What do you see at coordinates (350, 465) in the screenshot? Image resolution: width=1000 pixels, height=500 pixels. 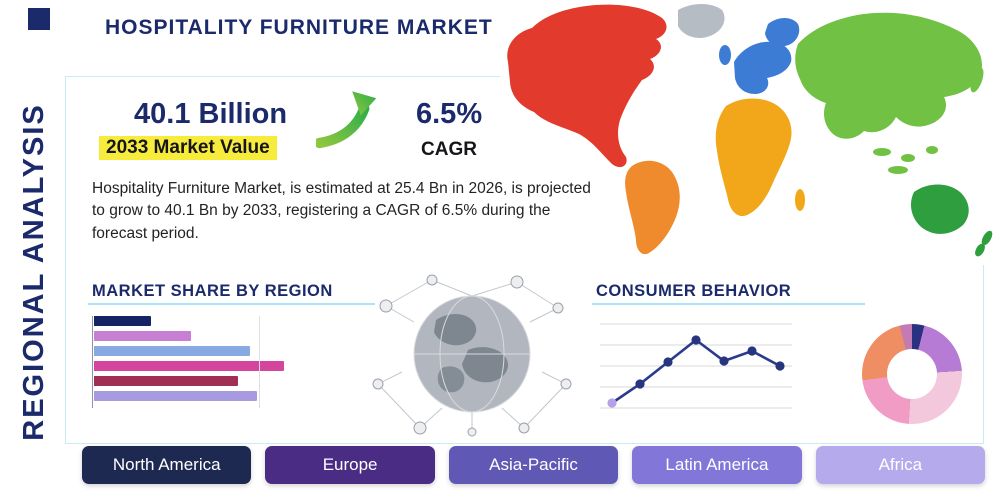 I see `region-button-europe: Europe` at bounding box center [350, 465].